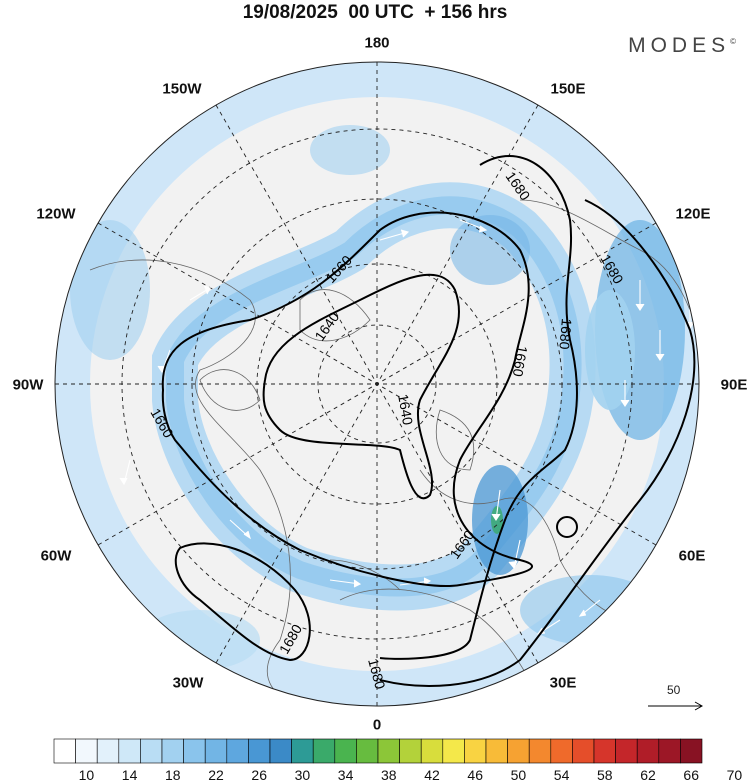 This screenshot has width=750, height=782. What do you see at coordinates (432, 774) in the screenshot?
I see `colorbar-tick-label: 42` at bounding box center [432, 774].